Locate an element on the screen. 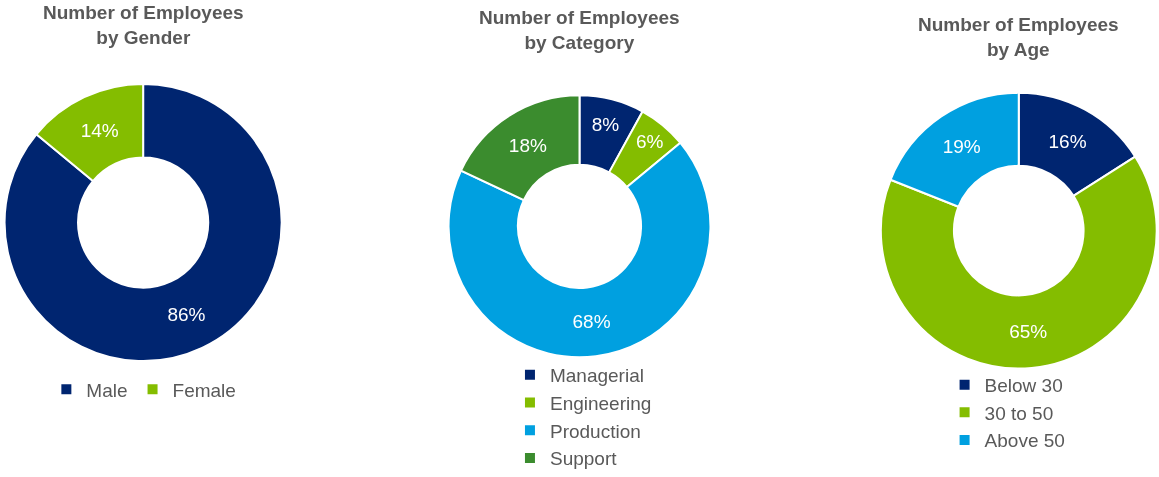 Image resolution: width=1159 pixels, height=477 pixels. data-label: 18% is located at coordinates (527, 145).